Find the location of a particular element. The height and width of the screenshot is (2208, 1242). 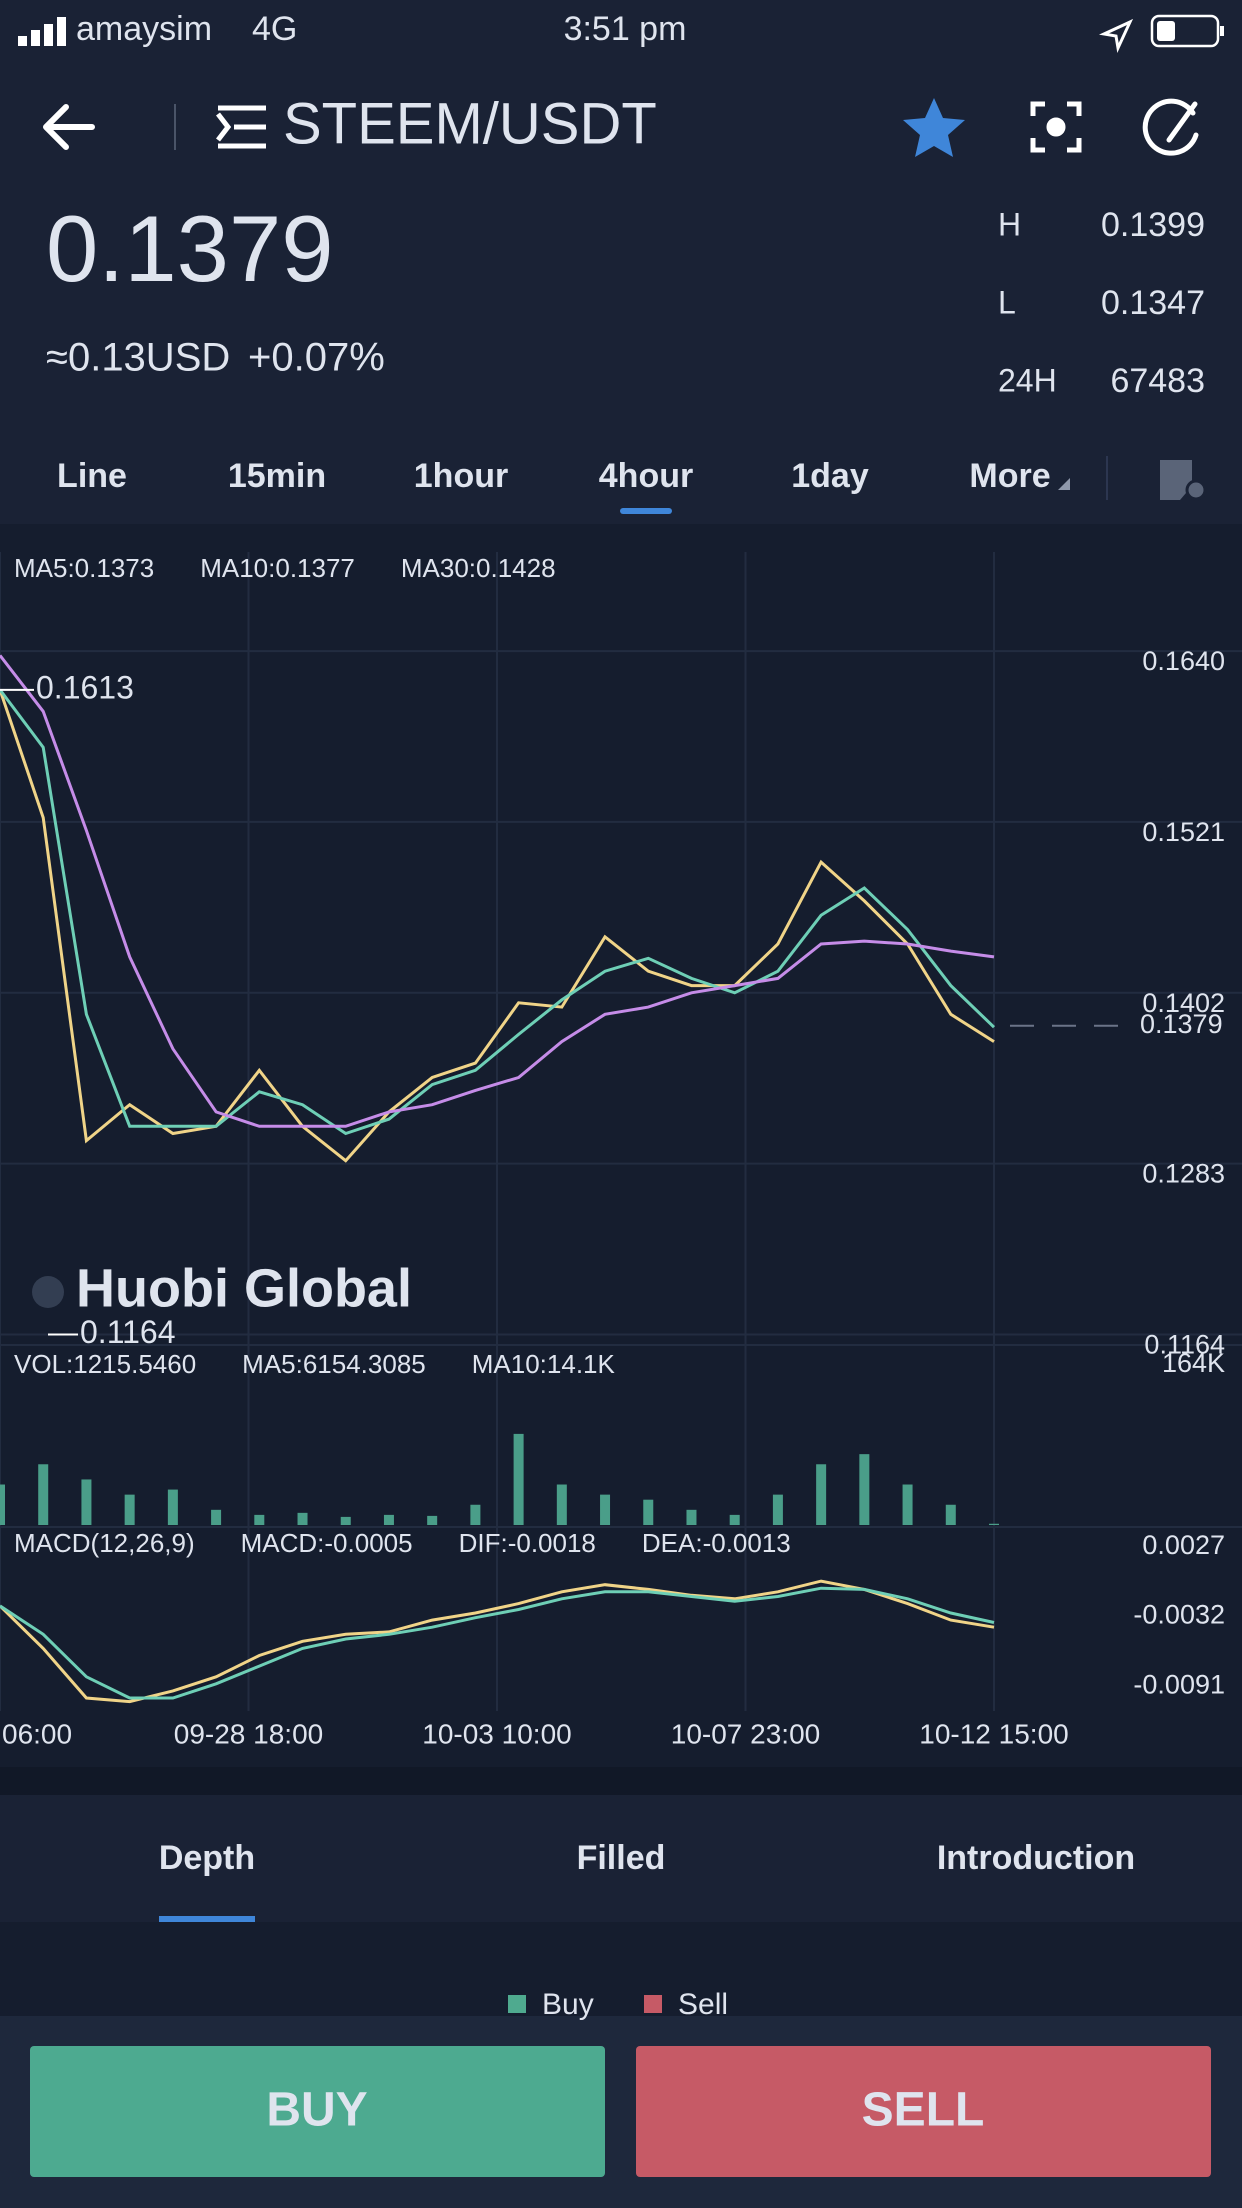

legend: MA30:0.1428 is located at coordinates (478, 568).